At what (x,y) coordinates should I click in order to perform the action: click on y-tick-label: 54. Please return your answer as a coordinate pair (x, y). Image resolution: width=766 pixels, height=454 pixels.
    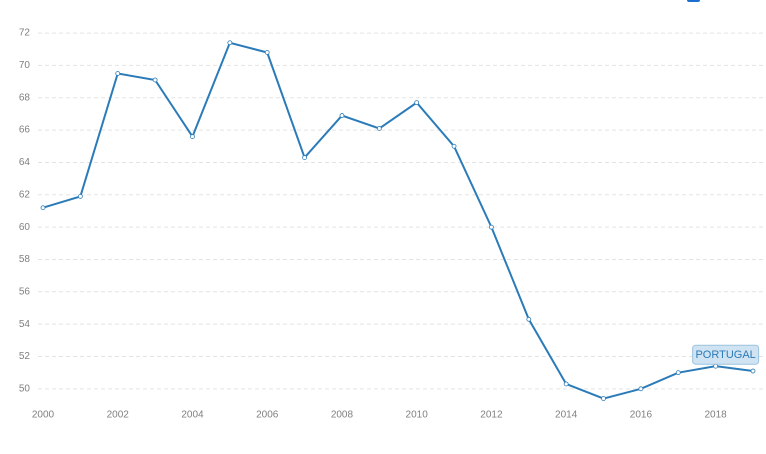
    Looking at the image, I should click on (25, 324).